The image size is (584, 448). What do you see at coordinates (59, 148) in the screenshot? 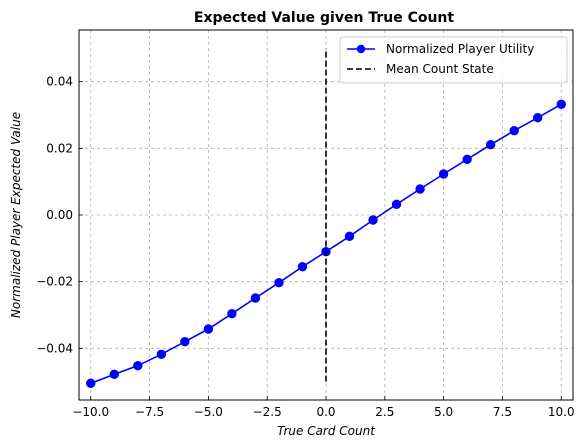
I see `y-tick-label: 0.02` at bounding box center [59, 148].